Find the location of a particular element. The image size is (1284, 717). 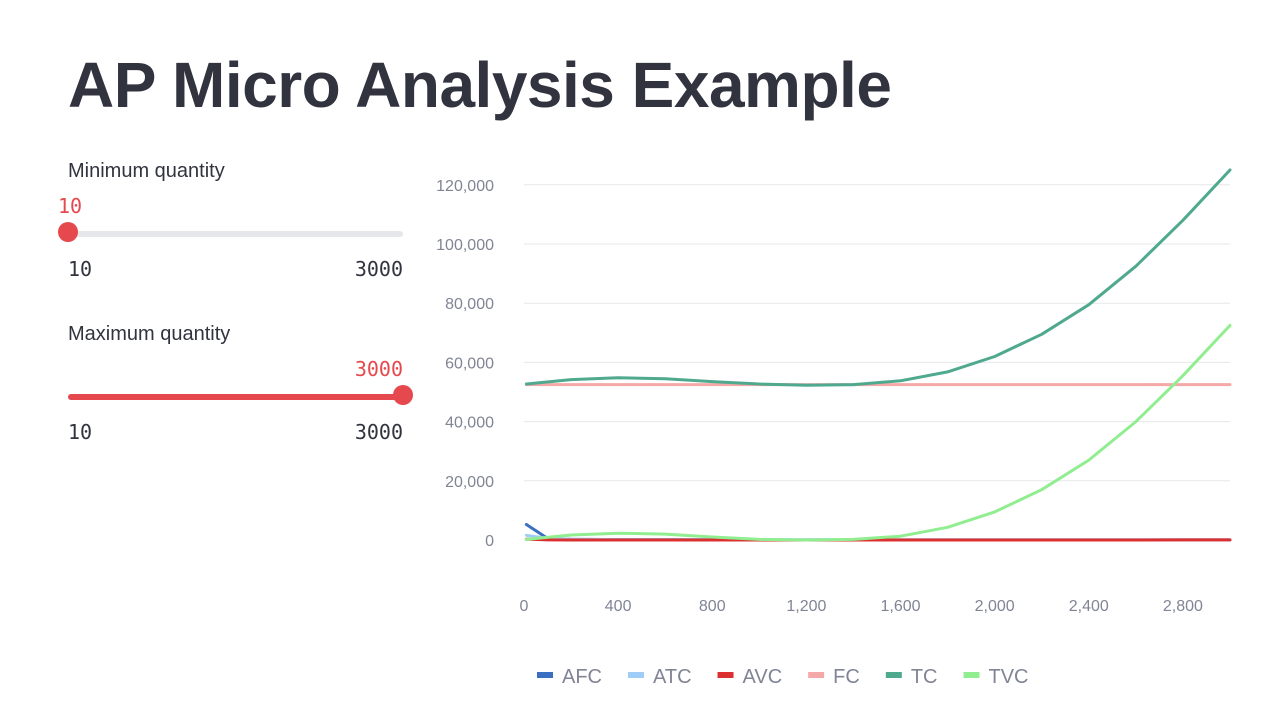

x-tick-label: 1,200 is located at coordinates (806, 606).